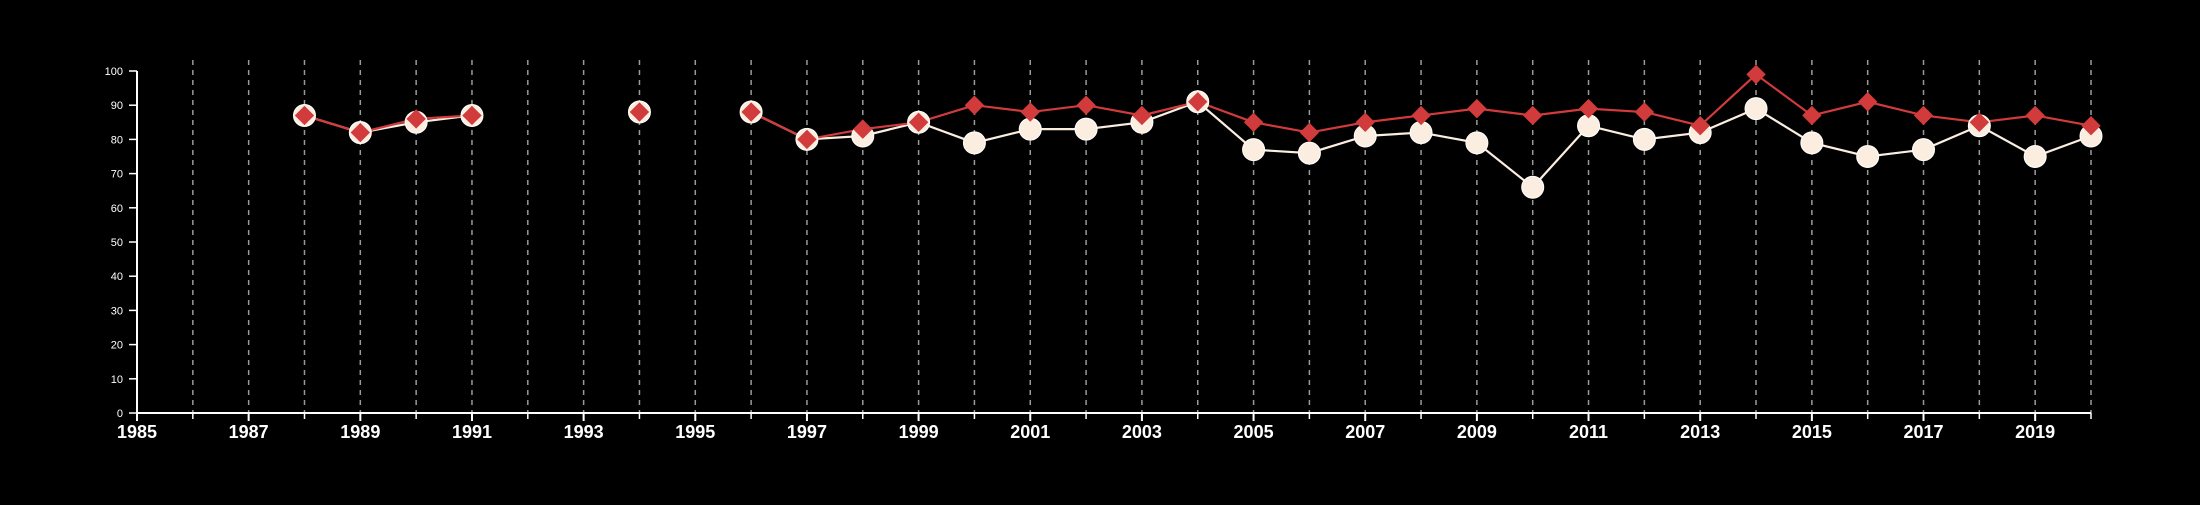 The image size is (2200, 505). Describe the element at coordinates (120, 414) in the screenshot. I see `y-tick-label: 0` at that location.